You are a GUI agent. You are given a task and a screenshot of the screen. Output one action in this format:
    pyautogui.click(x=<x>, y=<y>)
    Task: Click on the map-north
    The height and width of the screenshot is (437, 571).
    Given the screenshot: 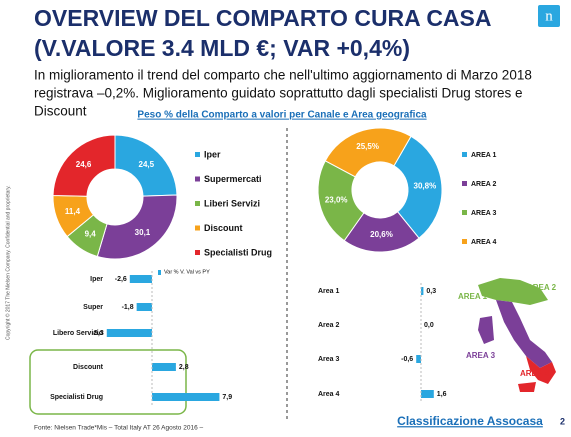 What is the action you would take?
    pyautogui.click(x=513, y=291)
    